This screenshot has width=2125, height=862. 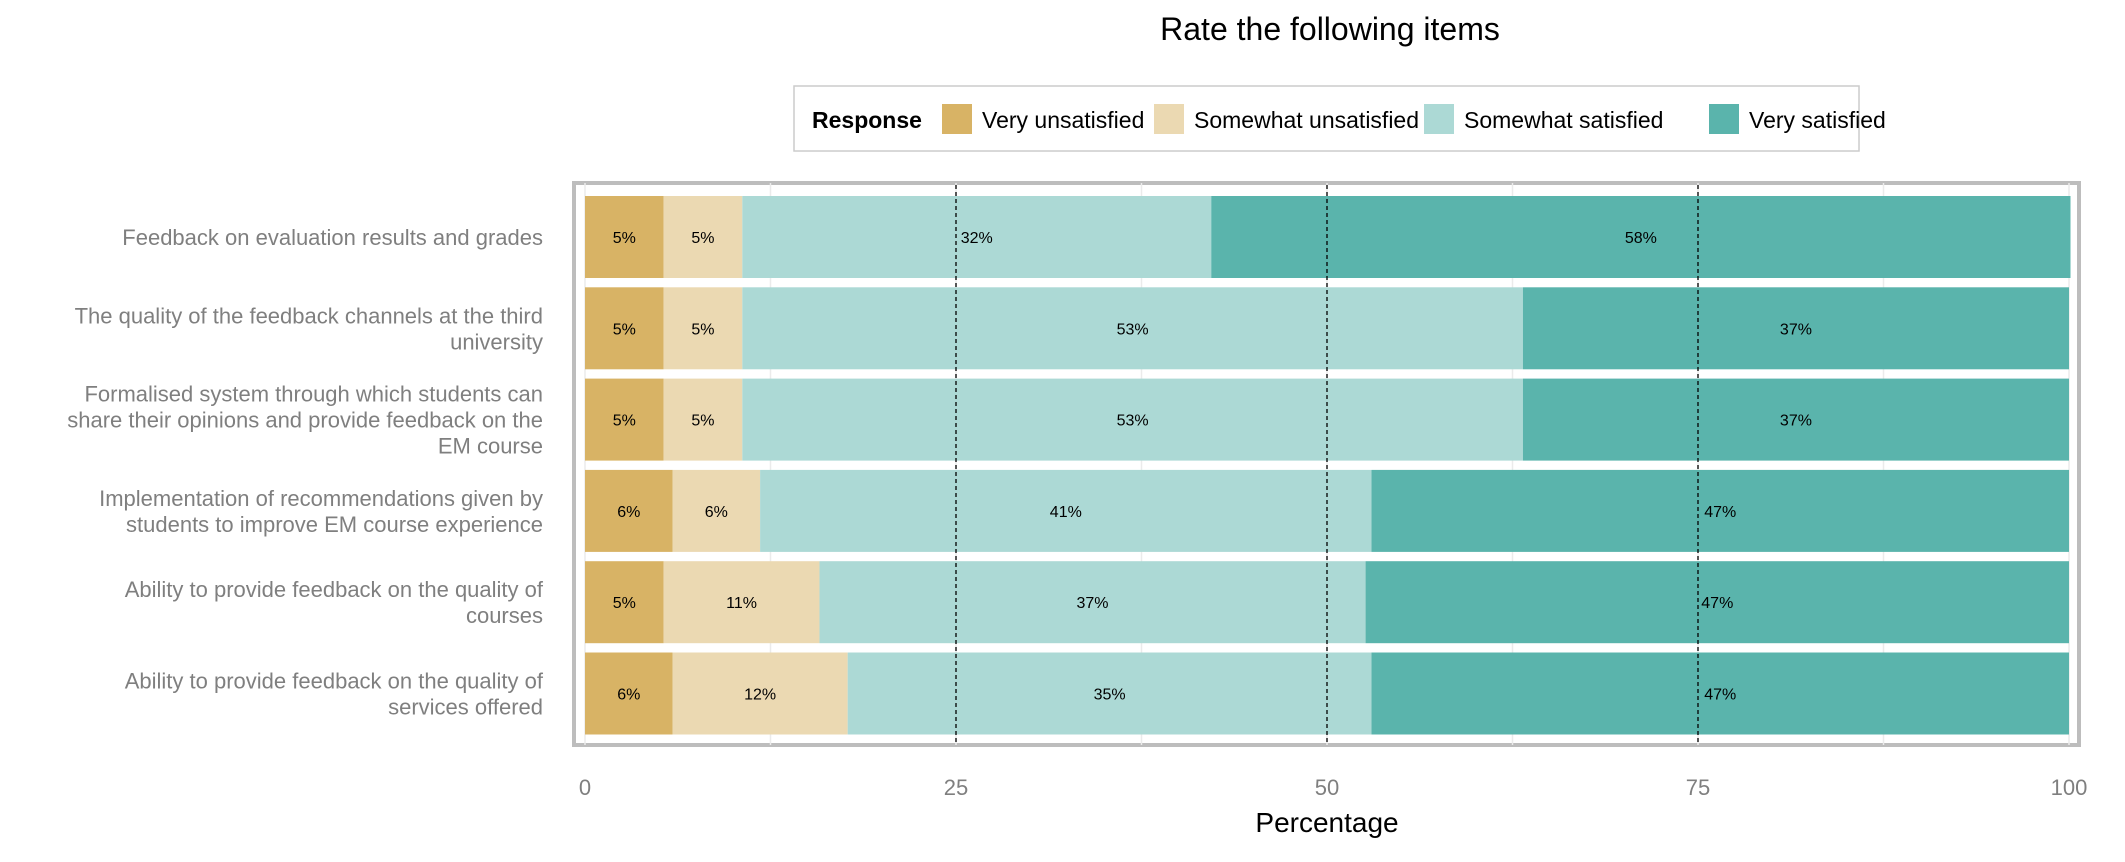 I want to click on data-label: 11%, so click(x=741, y=603).